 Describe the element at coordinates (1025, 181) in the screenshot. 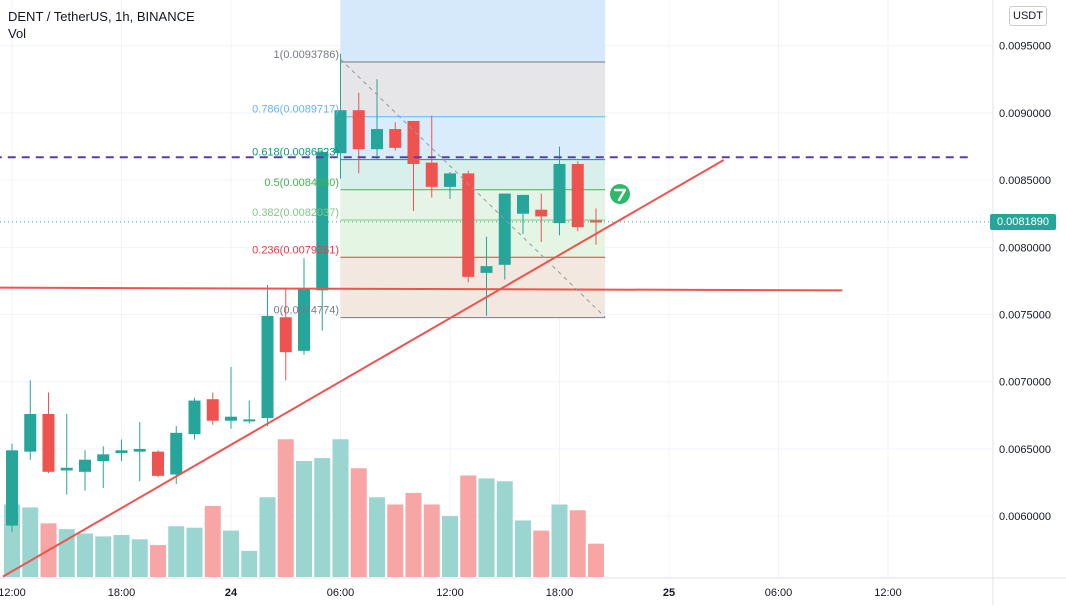

I see `price-tick-label: 0.0085000` at that location.